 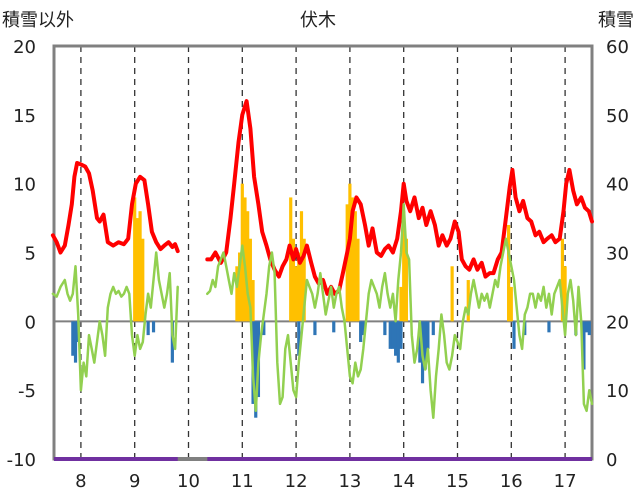 What do you see at coordinates (296, 481) in the screenshot?
I see `x-tick-label: 12` at bounding box center [296, 481].